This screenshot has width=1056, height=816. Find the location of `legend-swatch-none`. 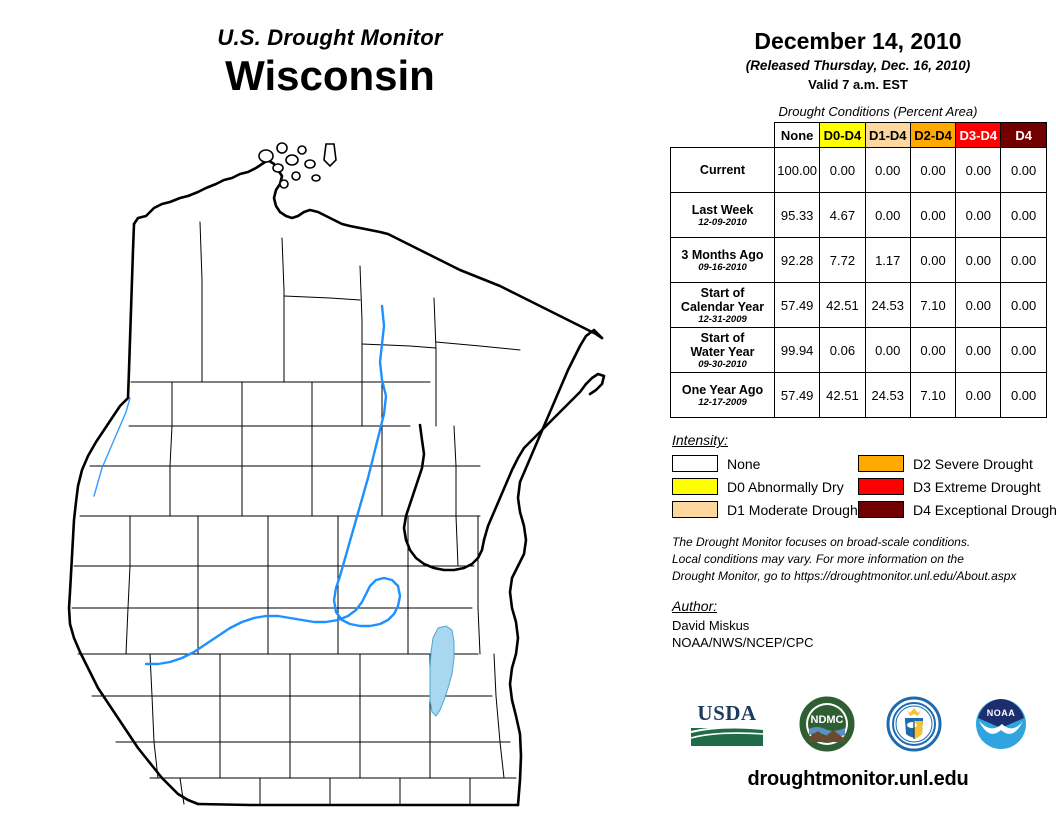

legend-swatch-none is located at coordinates (695, 464).